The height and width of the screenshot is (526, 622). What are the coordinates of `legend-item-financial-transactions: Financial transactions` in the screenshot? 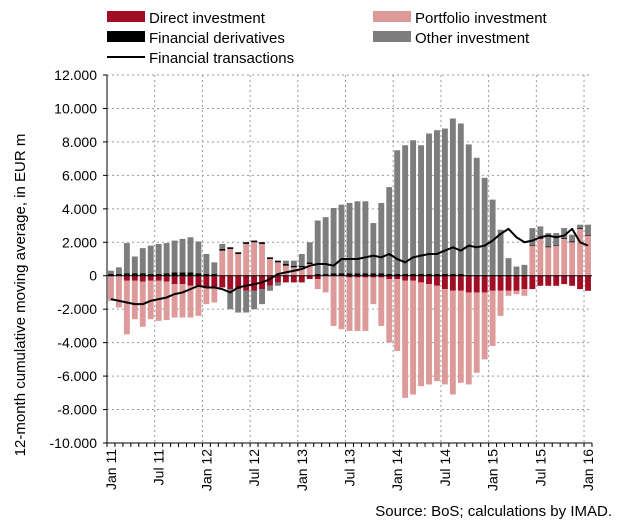 It's located at (200, 58).